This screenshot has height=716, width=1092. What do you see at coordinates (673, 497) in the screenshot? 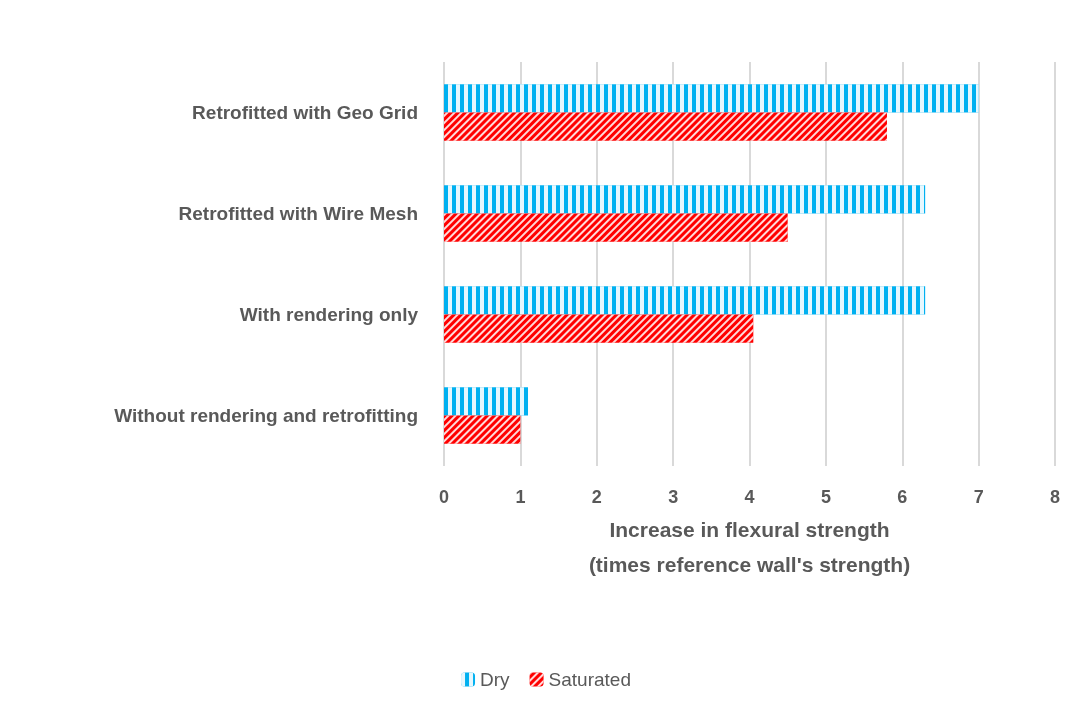
I see `x-tick-label: 3` at bounding box center [673, 497].